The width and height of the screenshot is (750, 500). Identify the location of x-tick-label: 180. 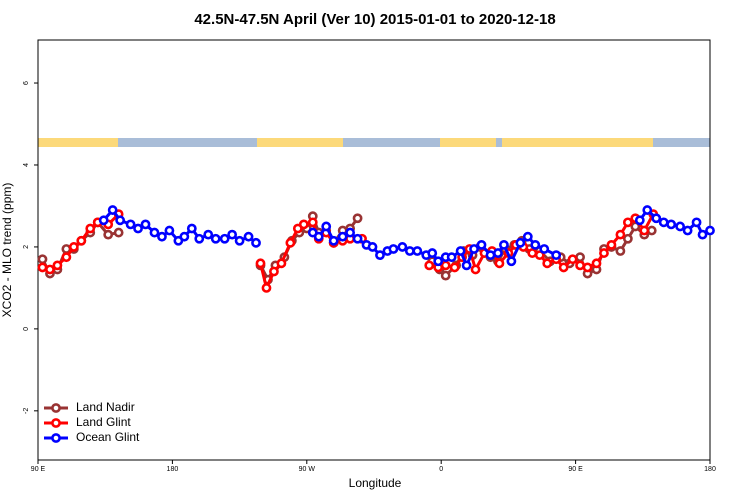
(710, 469).